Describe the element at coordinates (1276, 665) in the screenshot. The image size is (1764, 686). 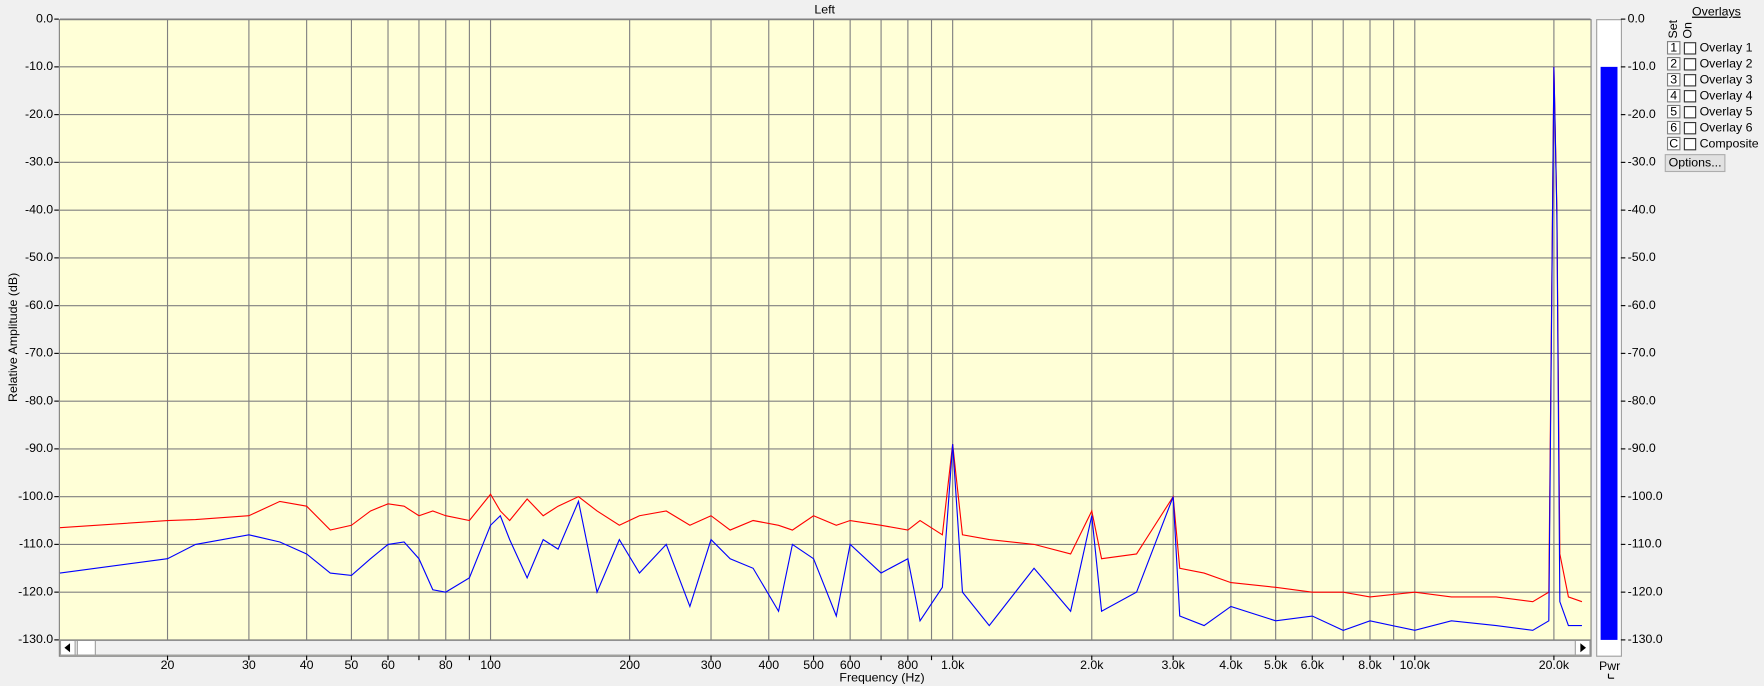
I see `x-tick-label: 5.0k` at that location.